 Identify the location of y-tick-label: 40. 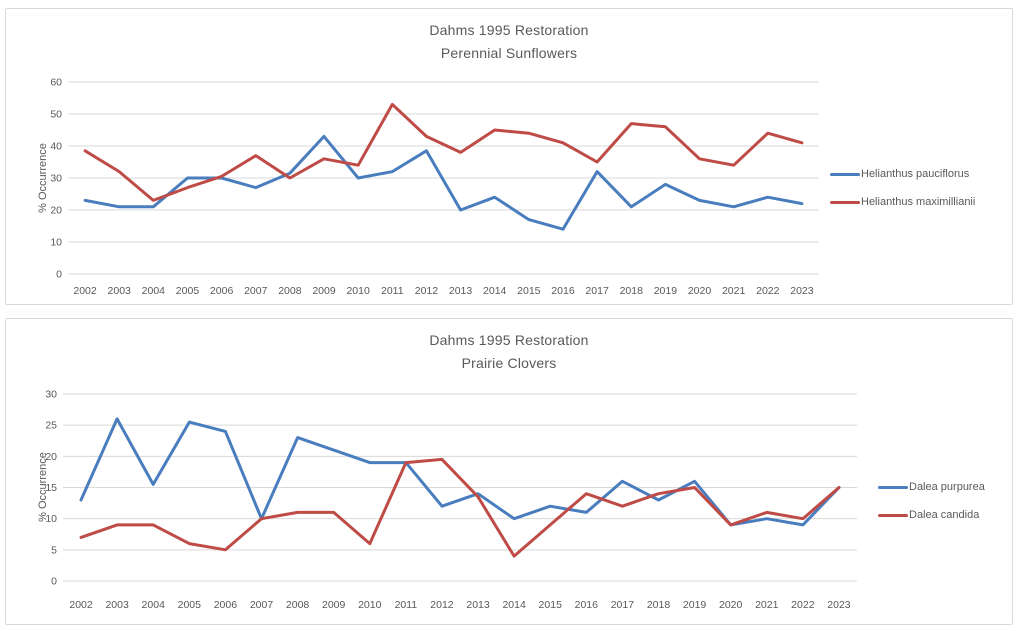
(56, 147).